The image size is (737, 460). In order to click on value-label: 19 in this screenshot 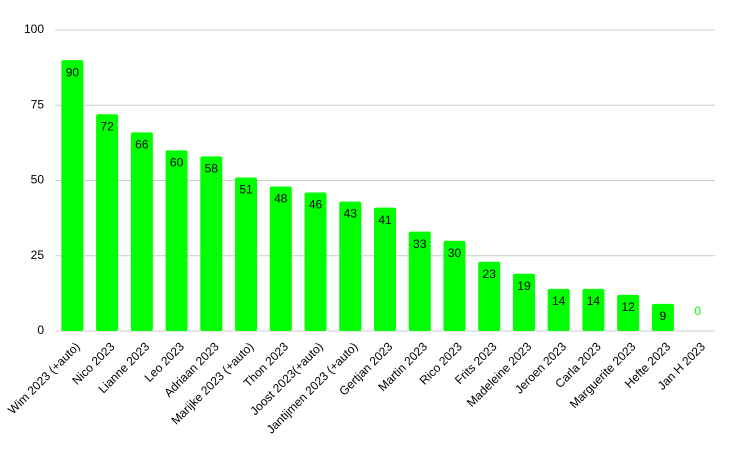, I will do `click(524, 286)`.